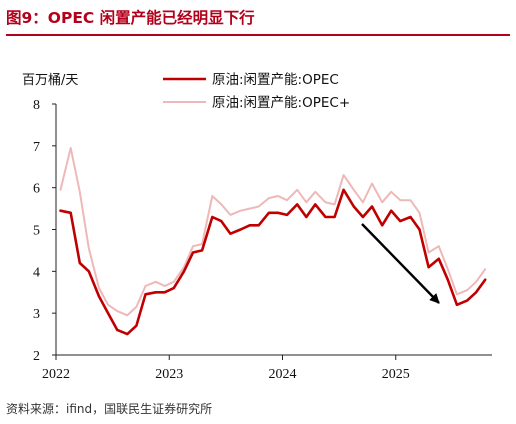  I want to click on y-tick-label: 7, so click(36, 147).